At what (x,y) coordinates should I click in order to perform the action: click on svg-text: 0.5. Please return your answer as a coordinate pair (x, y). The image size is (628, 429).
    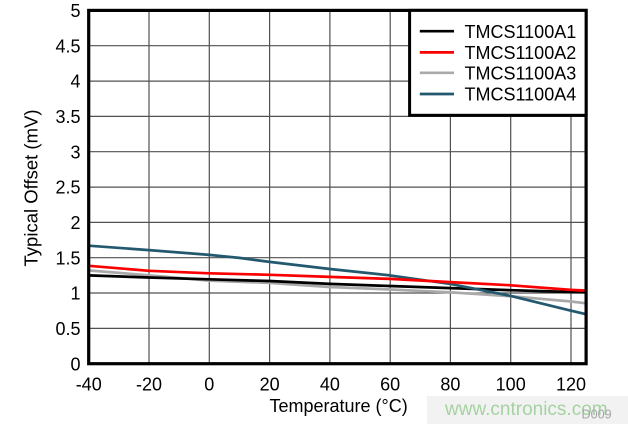
    Looking at the image, I should click on (67, 329).